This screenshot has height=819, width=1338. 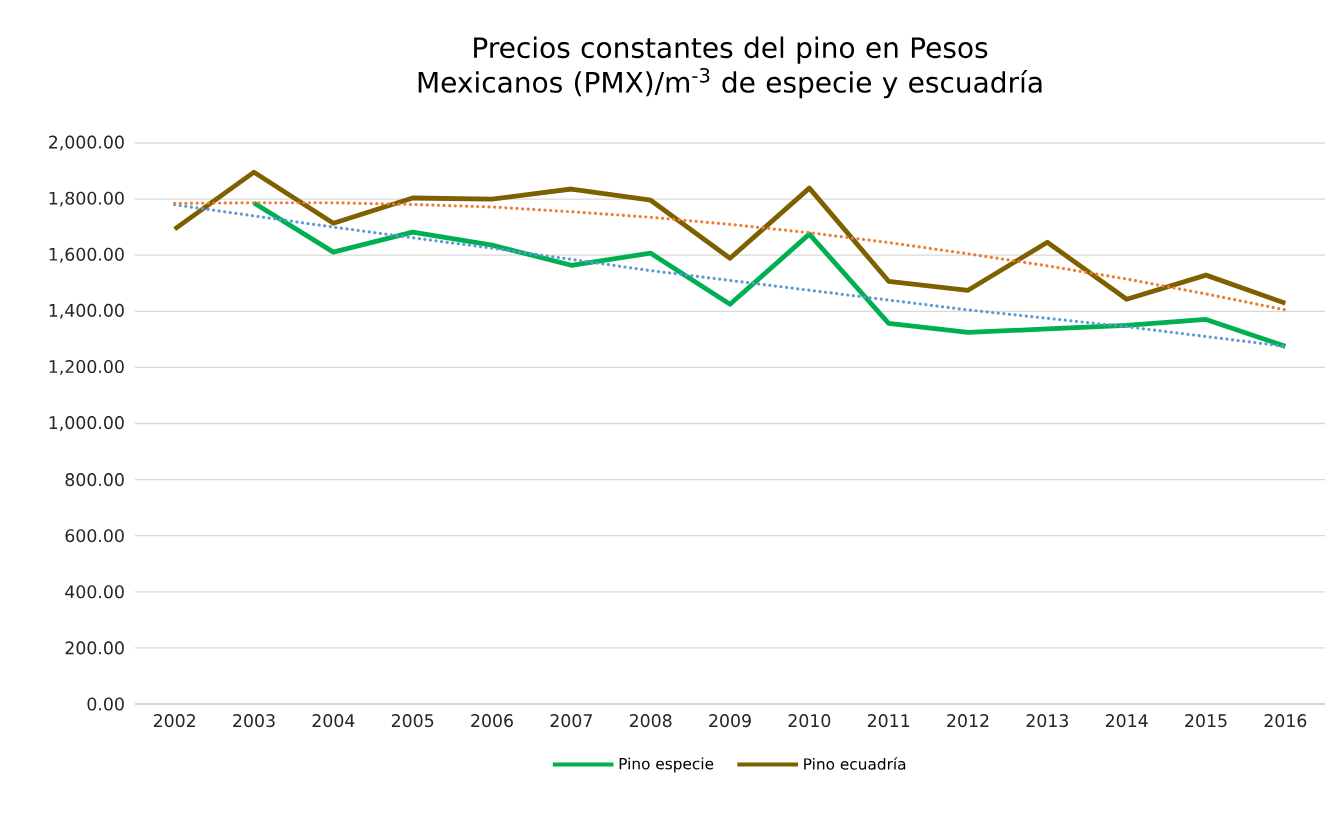 What do you see at coordinates (254, 721) in the screenshot?
I see `x-tick-label: 2003` at bounding box center [254, 721].